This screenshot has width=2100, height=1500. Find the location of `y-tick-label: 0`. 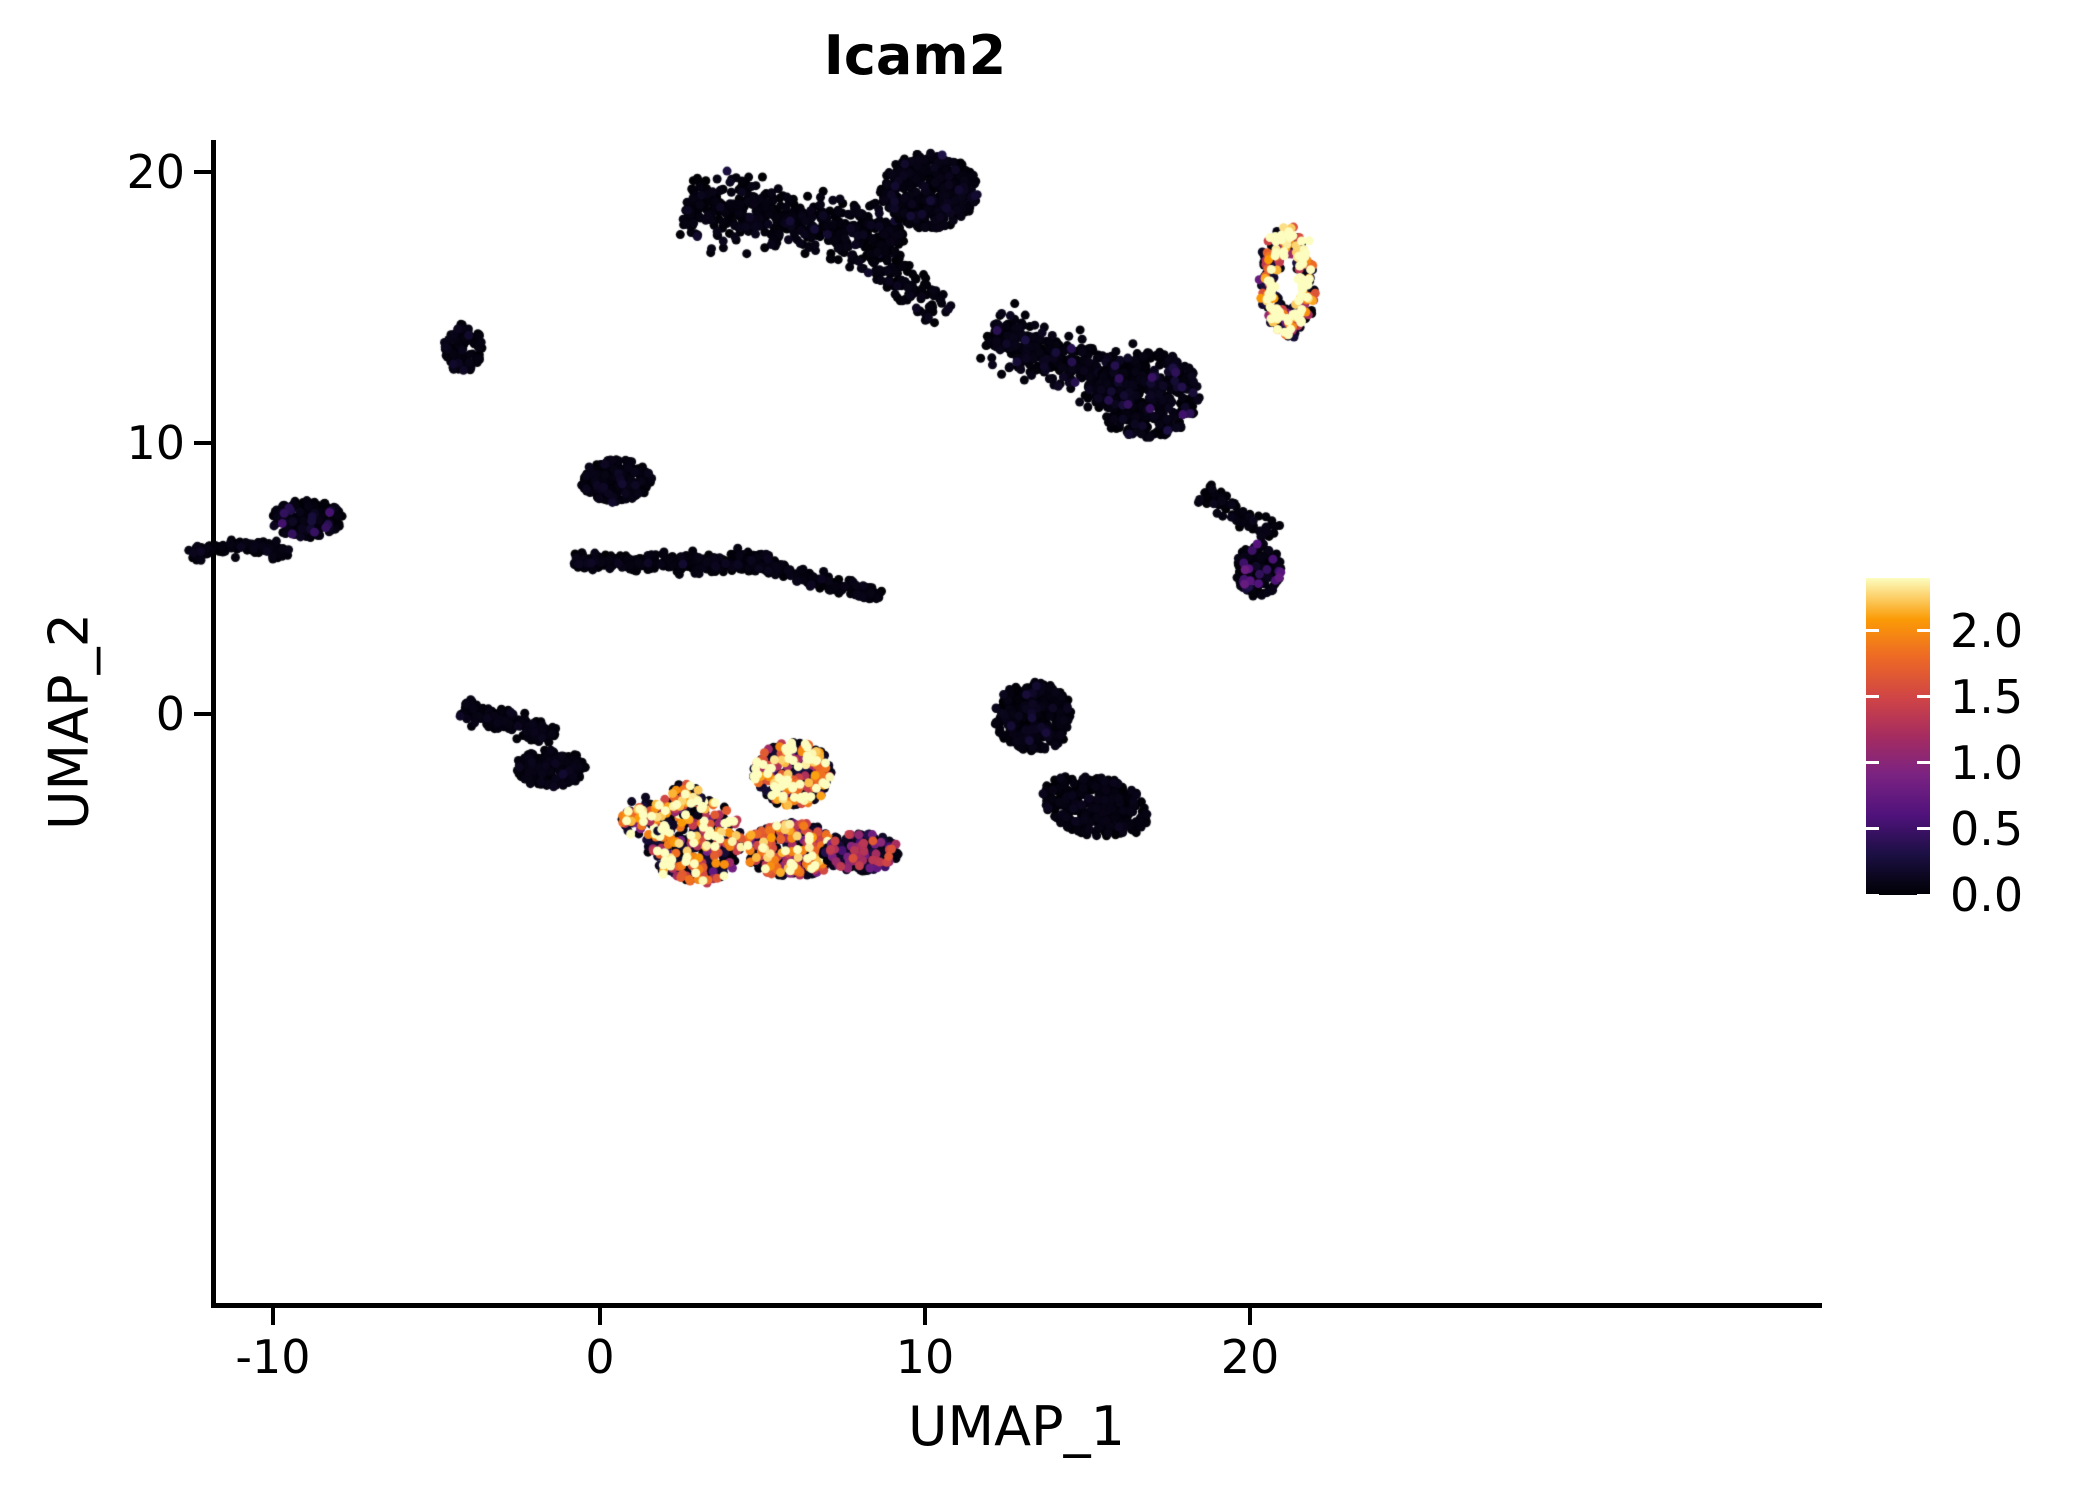

y-tick-label: 0 is located at coordinates (170, 714).